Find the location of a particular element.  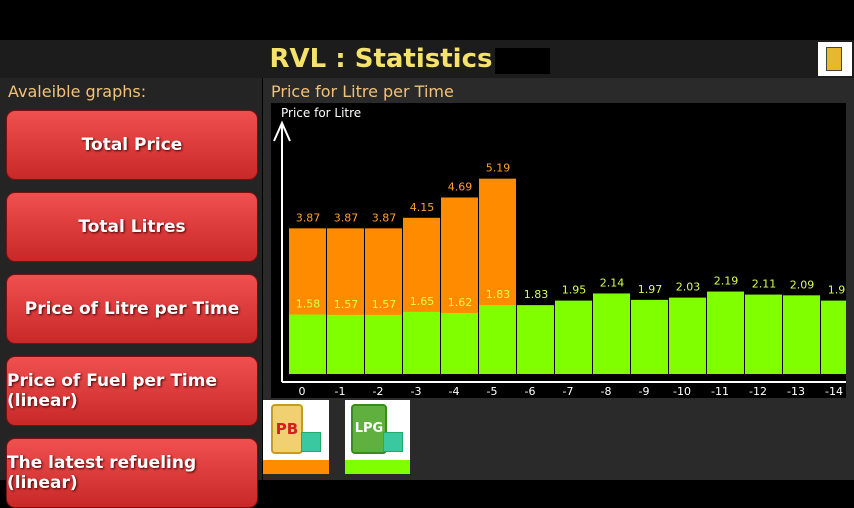

x-tick-label: -11 is located at coordinates (720, 391).